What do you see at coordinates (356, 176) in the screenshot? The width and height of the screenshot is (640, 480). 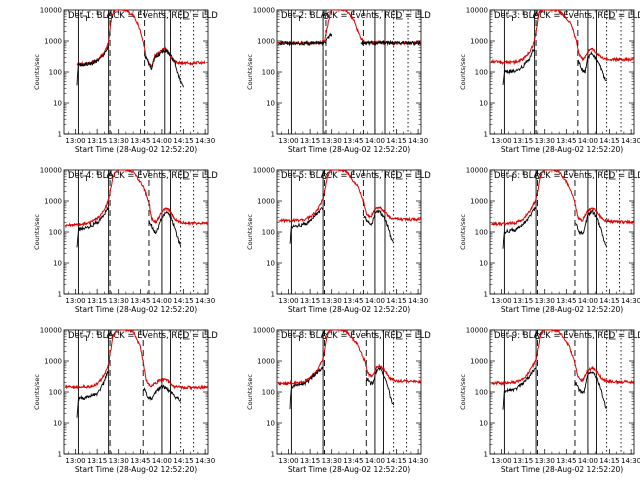 I see `panel-title: Det 5: BLACK = Events, RED = LLD` at bounding box center [356, 176].